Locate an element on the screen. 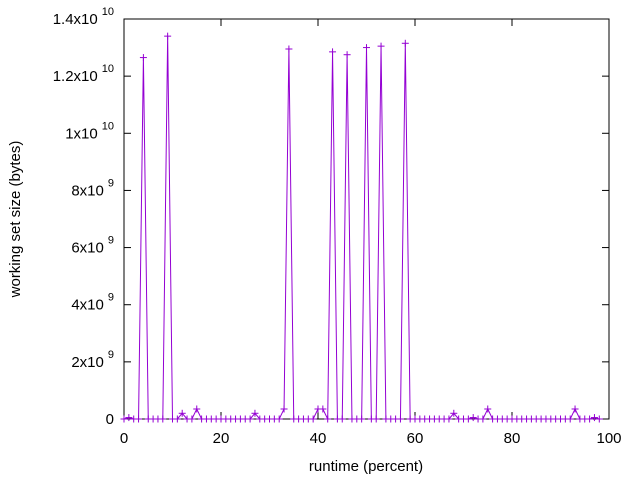  x-tick-label: 20 is located at coordinates (221, 438).